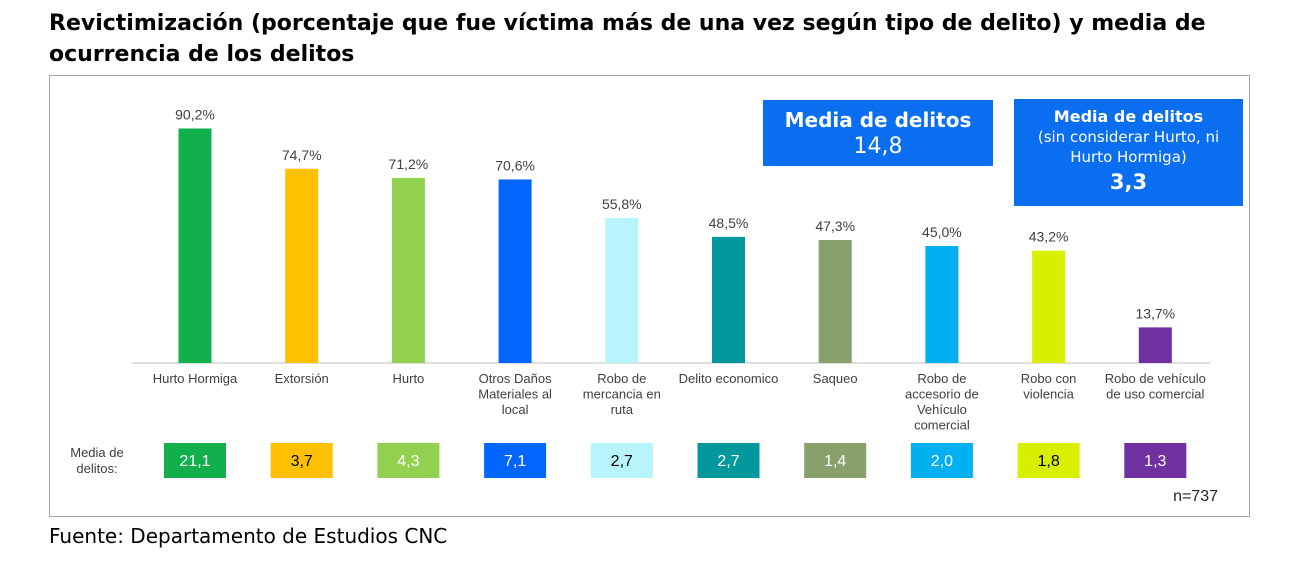 This screenshot has width=1300, height=565. What do you see at coordinates (515, 165) in the screenshot?
I see `bar-value-label: 70,6%` at bounding box center [515, 165].